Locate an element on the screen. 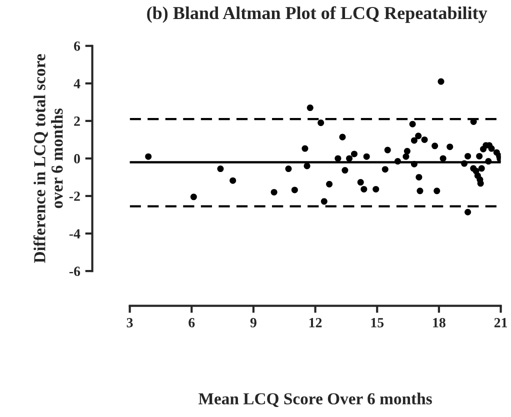 The width and height of the screenshot is (511, 417). x-tick-label: 12 is located at coordinates (315, 323).